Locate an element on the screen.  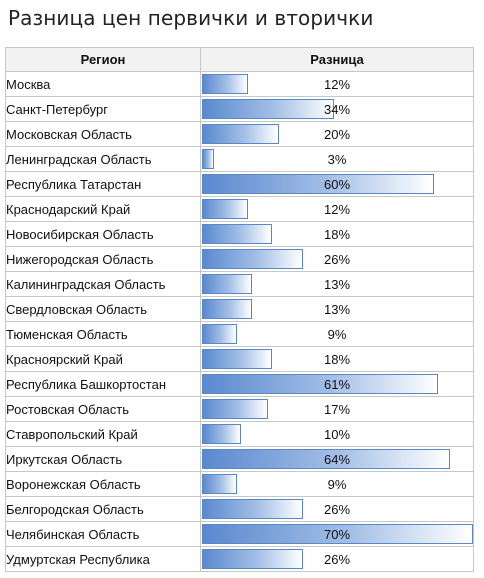
region-cell: Воронежская Область is located at coordinates (103, 484).